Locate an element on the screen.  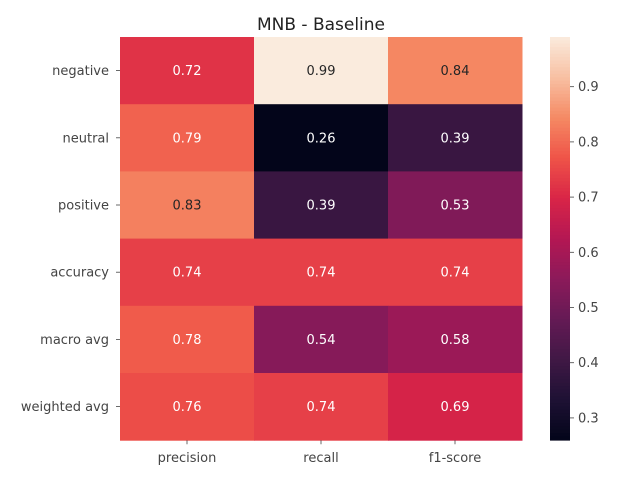
colorbar: 0.3 0.4 0.5 0.6 0.7 0.8 0.9 is located at coordinates (574, 239).